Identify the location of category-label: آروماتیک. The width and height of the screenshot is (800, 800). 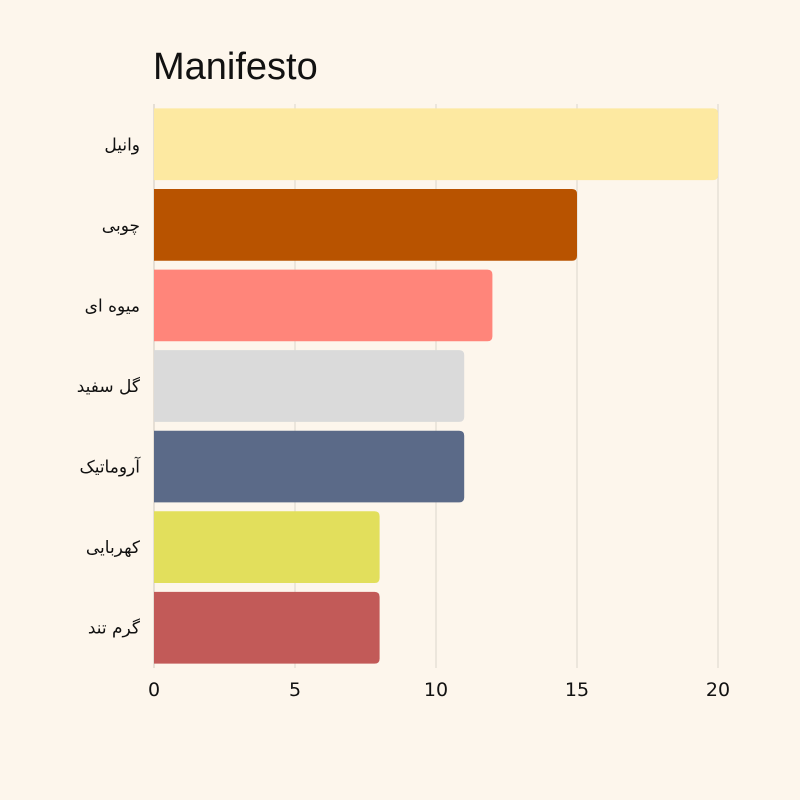
(110, 467).